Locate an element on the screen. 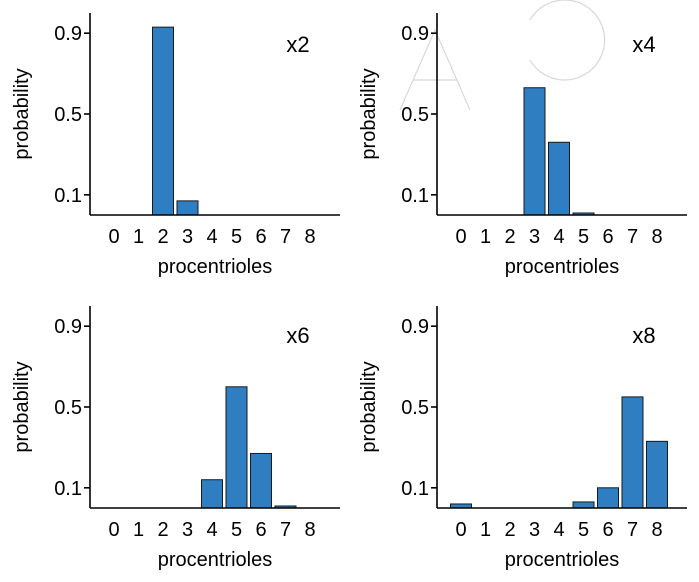 The width and height of the screenshot is (699, 582). panel-annotation: x8 is located at coordinates (643, 335).